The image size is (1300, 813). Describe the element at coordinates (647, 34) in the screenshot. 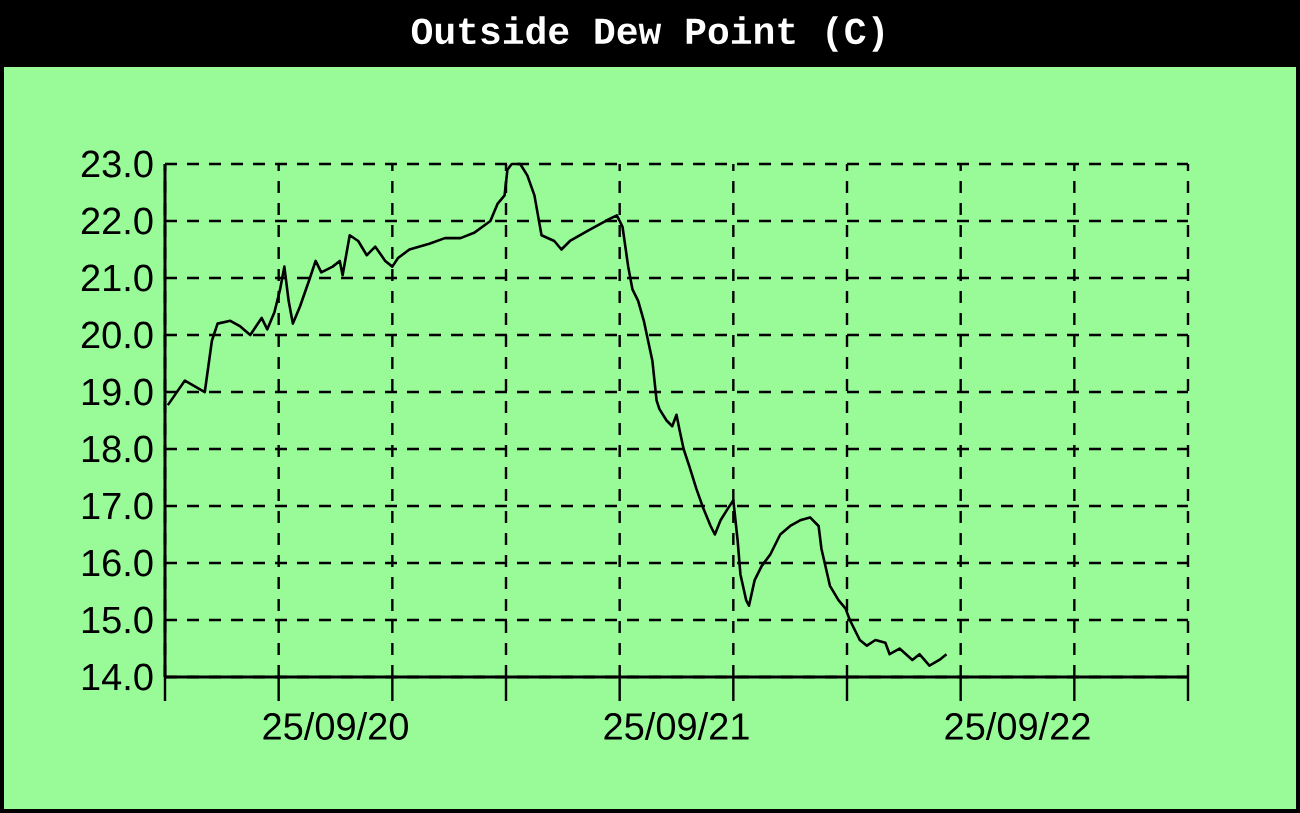

I see `chart-title: Outside Dew Point (C)` at that location.